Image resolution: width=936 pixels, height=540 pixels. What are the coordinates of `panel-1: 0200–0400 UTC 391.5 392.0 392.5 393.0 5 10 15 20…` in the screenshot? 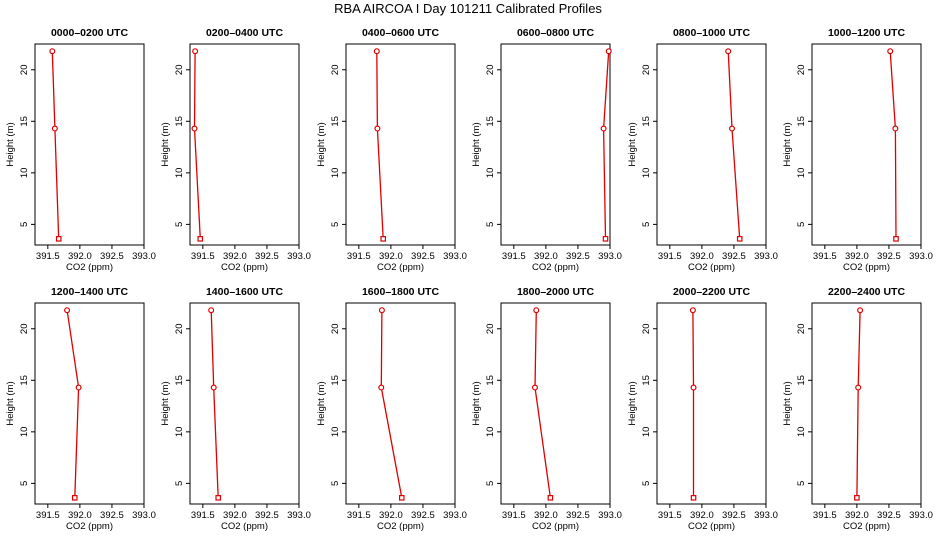 It's located at (235, 150).